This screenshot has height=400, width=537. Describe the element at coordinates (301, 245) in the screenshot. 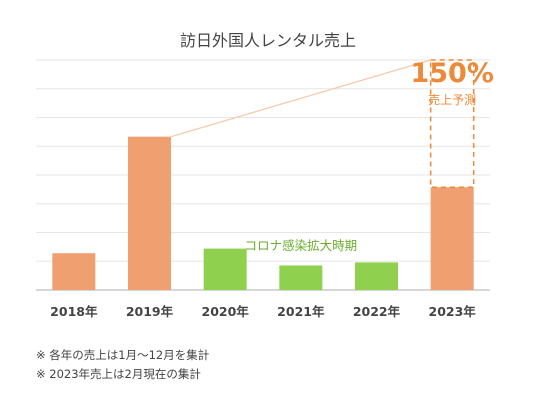

I see `covid-period-label: コロナ感染拡大時期` at that location.